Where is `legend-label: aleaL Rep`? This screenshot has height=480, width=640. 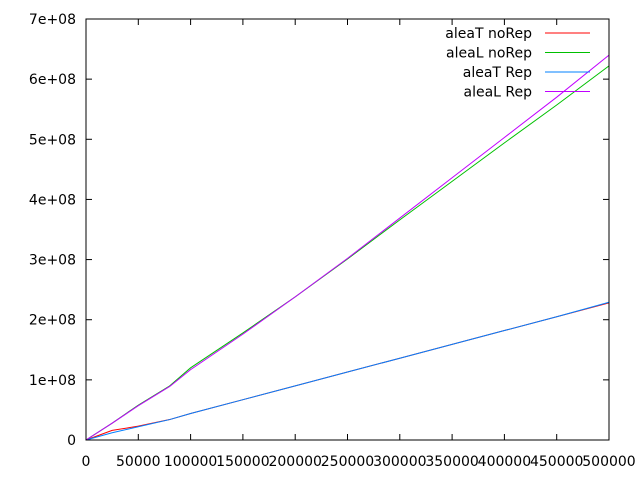
legend-label: aleaL Rep is located at coordinates (497, 93).